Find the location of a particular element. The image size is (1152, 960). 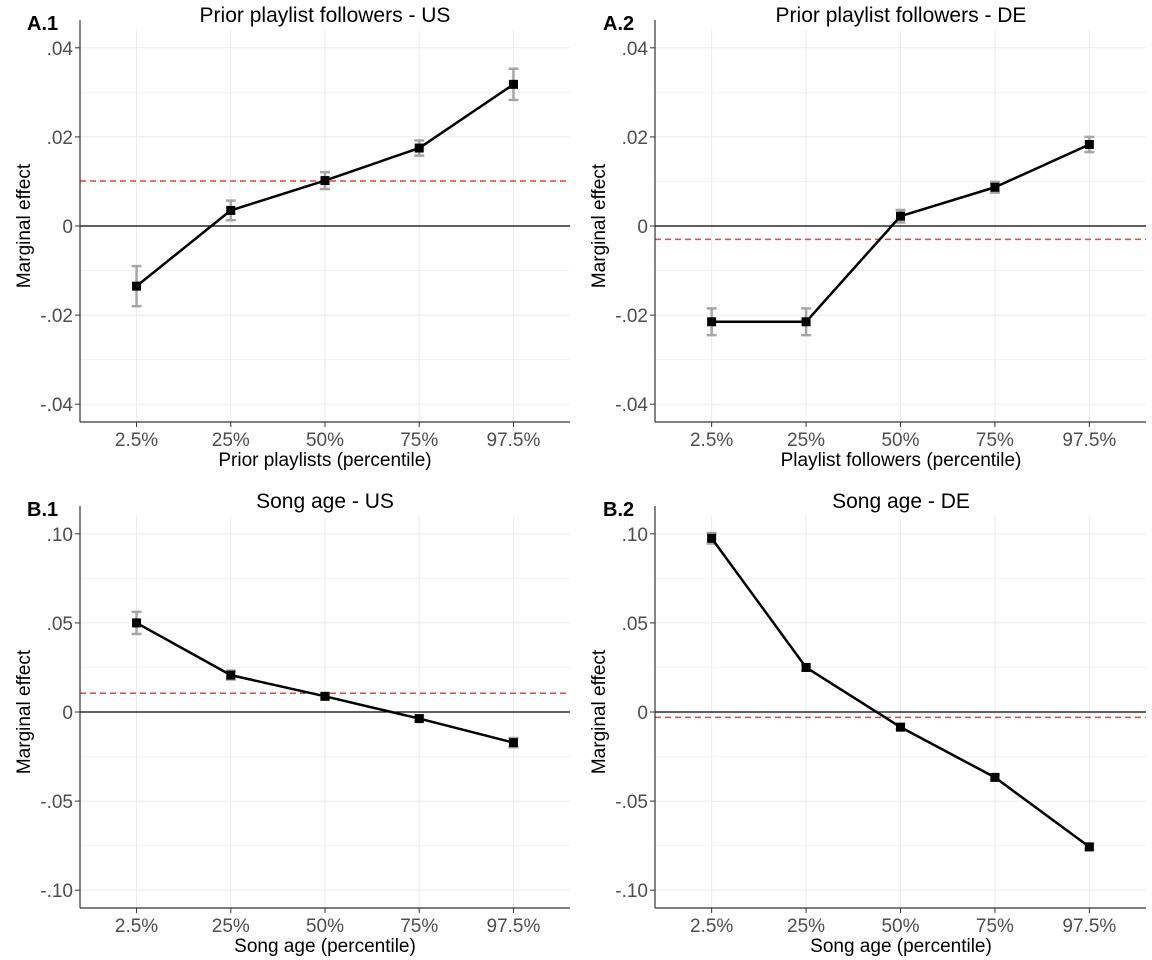

panel-label: A.1 is located at coordinates (42, 24).